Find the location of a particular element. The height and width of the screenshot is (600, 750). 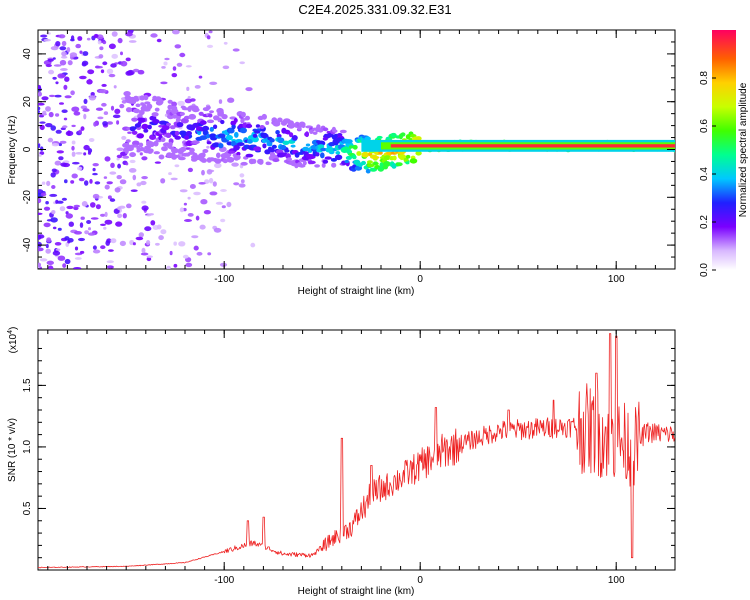

spectrogram-y-tick-label: -40 is located at coordinates (27, 244).